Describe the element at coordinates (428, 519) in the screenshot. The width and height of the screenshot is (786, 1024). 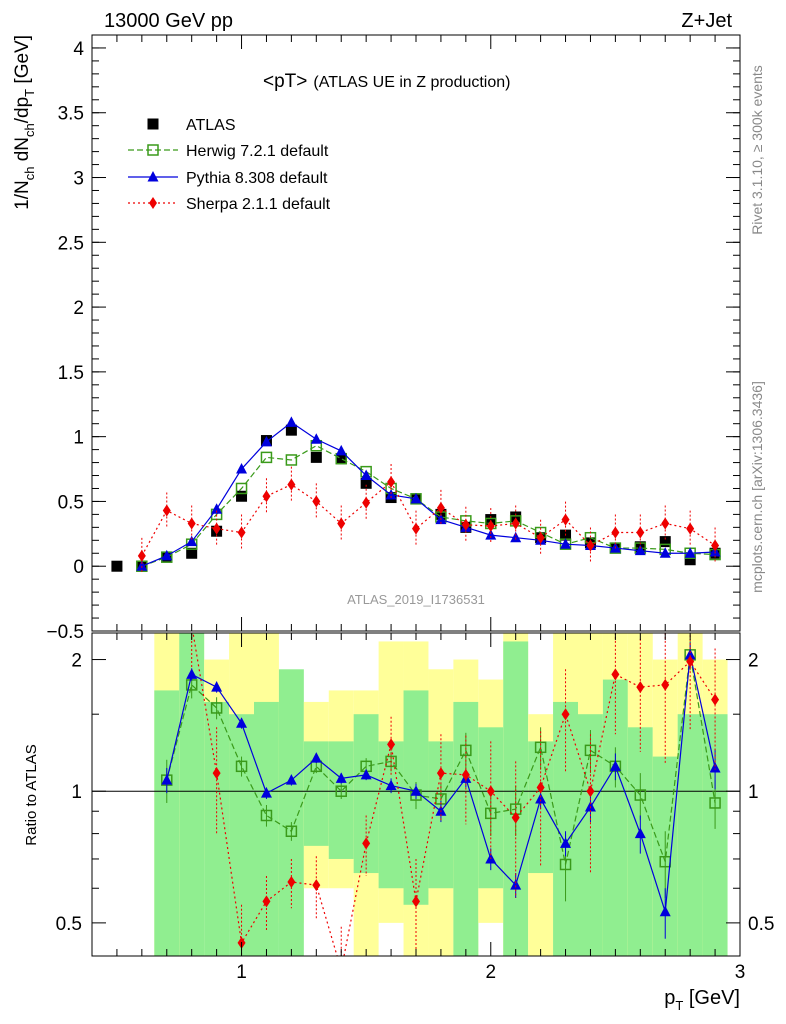
I see `sherpa-main-line` at that location.